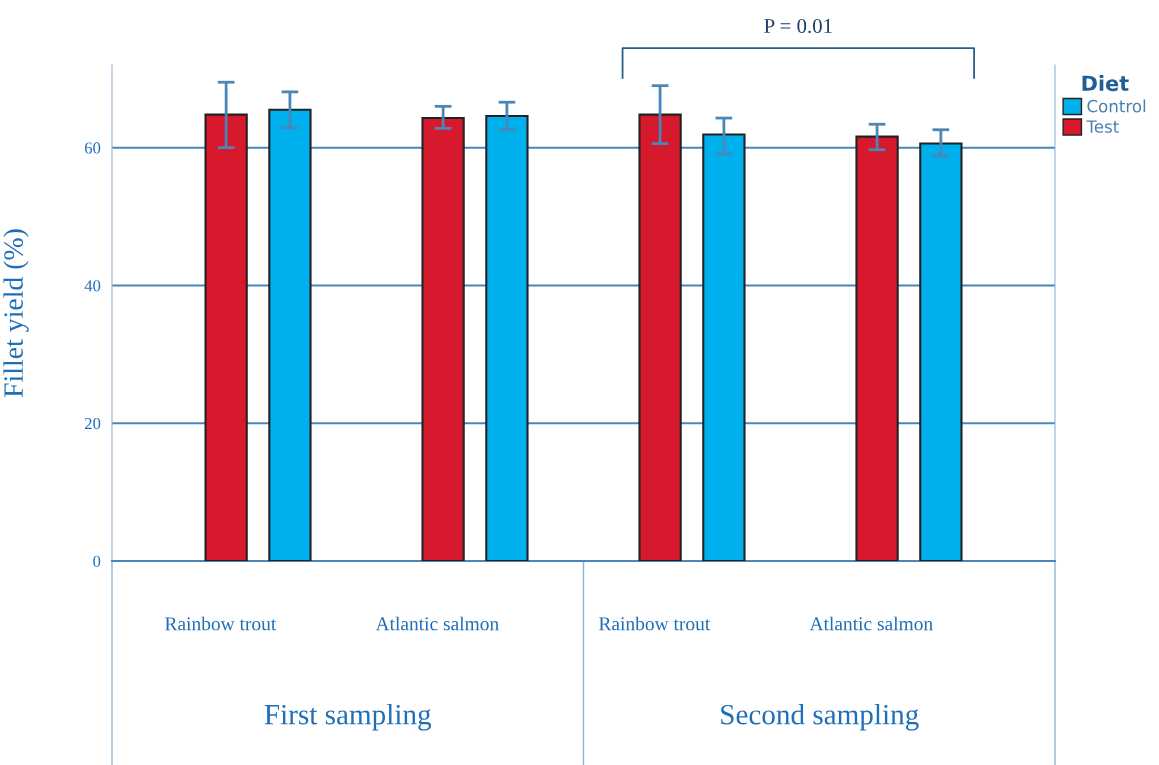  I want to click on legend-label: Control, so click(1116, 106).